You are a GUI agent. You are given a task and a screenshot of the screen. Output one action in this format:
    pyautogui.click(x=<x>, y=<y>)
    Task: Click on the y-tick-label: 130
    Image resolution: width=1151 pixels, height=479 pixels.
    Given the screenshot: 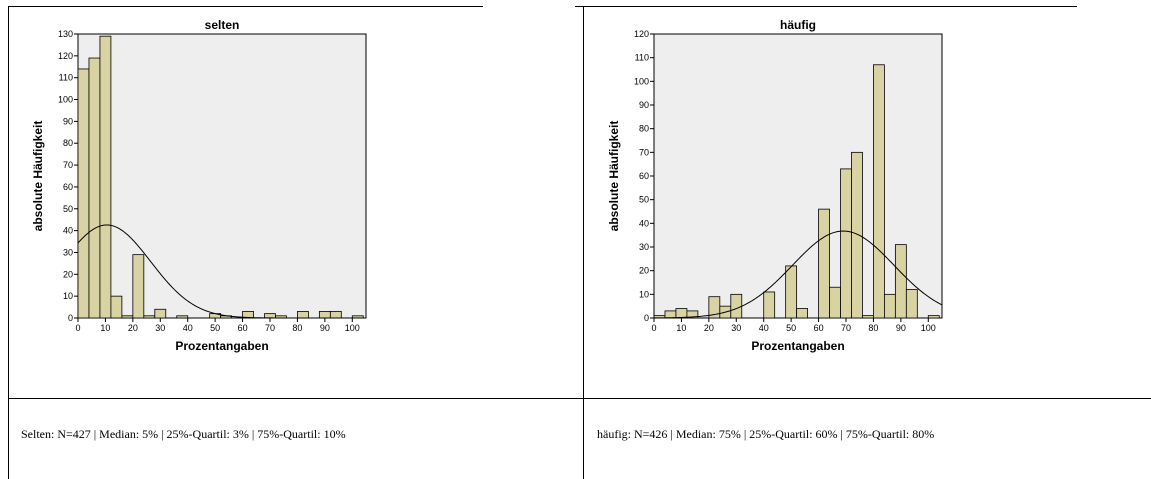 What is the action you would take?
    pyautogui.click(x=65, y=34)
    